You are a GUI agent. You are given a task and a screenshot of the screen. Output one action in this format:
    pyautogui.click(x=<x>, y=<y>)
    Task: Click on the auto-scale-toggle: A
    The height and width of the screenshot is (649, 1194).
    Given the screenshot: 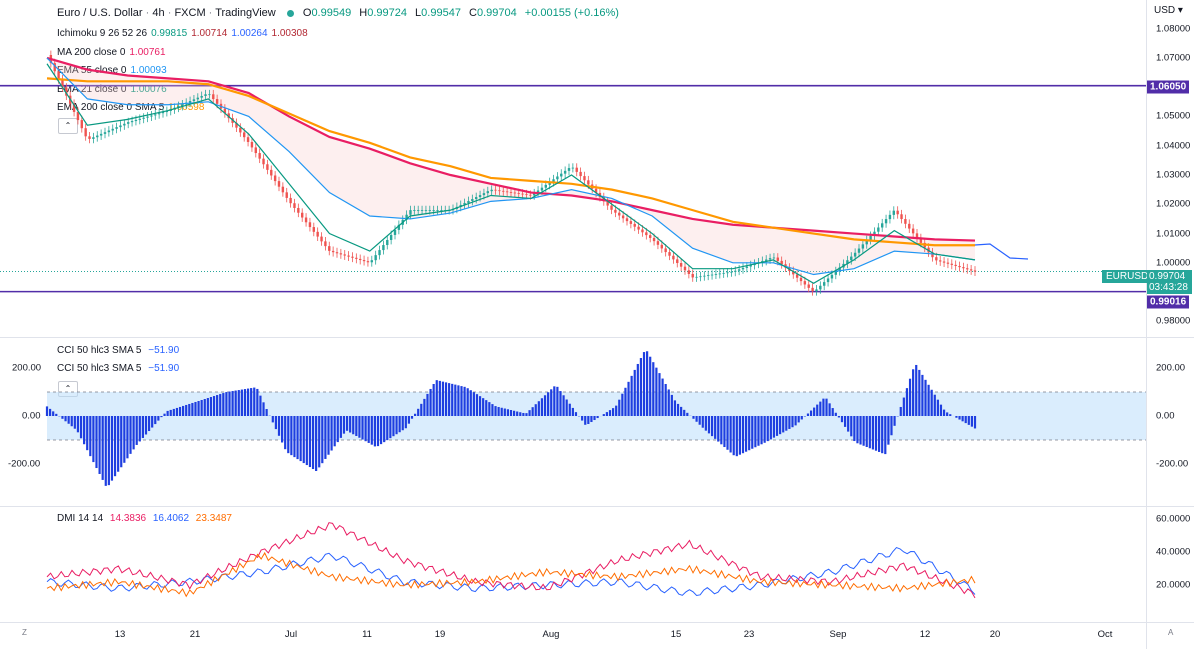 What is the action you would take?
    pyautogui.click(x=1171, y=632)
    